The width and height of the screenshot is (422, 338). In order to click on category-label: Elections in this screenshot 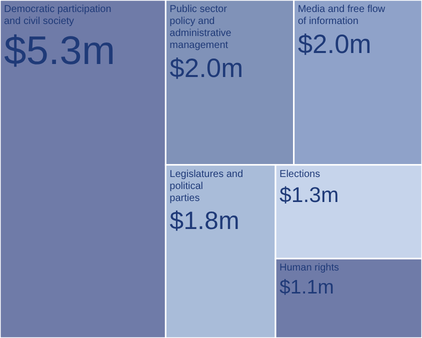, I will do `click(300, 174)`.